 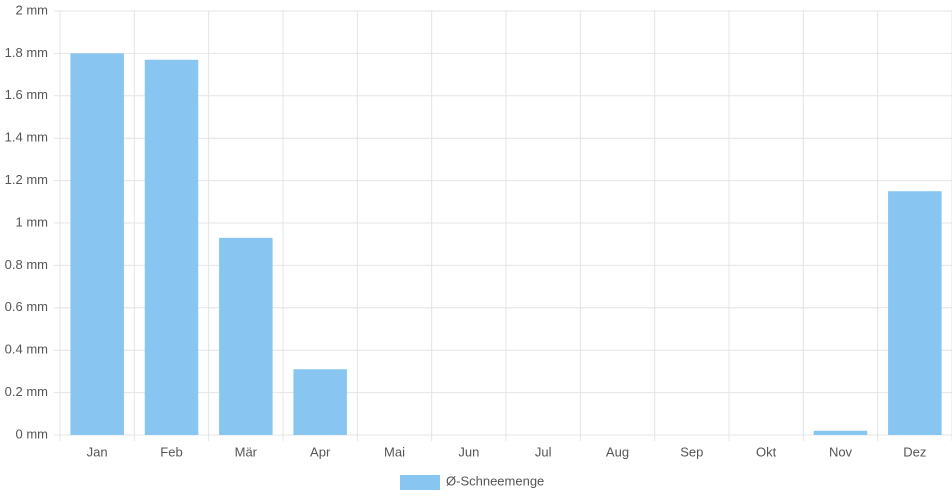 I want to click on x-tick-label: Dez, so click(x=914, y=451).